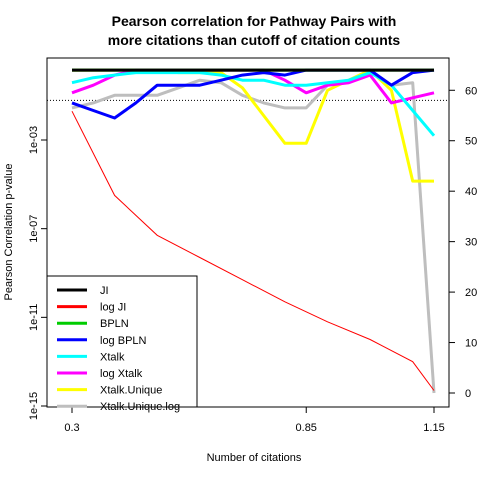  Describe the element at coordinates (468, 394) in the screenshot. I see `y-right-tick-label: 0` at that location.